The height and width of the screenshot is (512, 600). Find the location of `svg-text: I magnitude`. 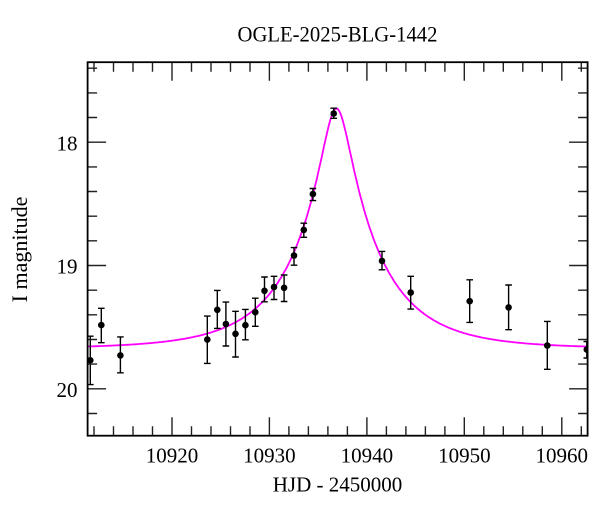

svg-text: I magnitude is located at coordinates (19, 250).